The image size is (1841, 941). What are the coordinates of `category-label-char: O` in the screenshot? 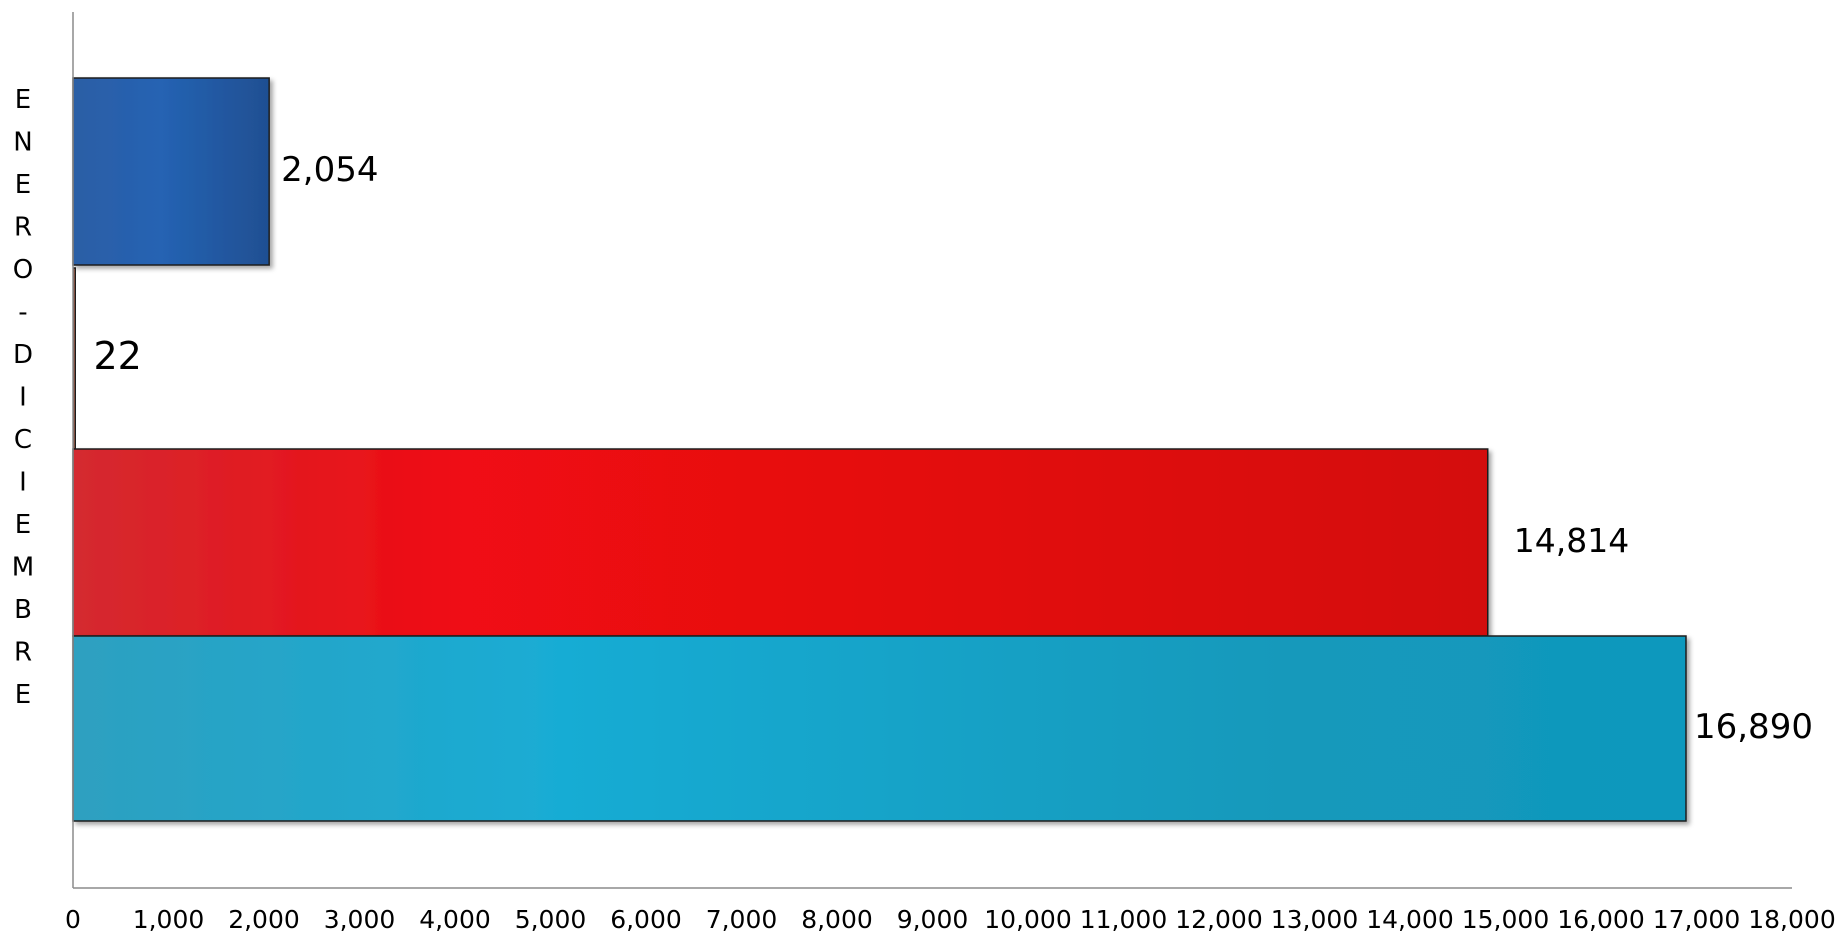 It's located at (23, 270).